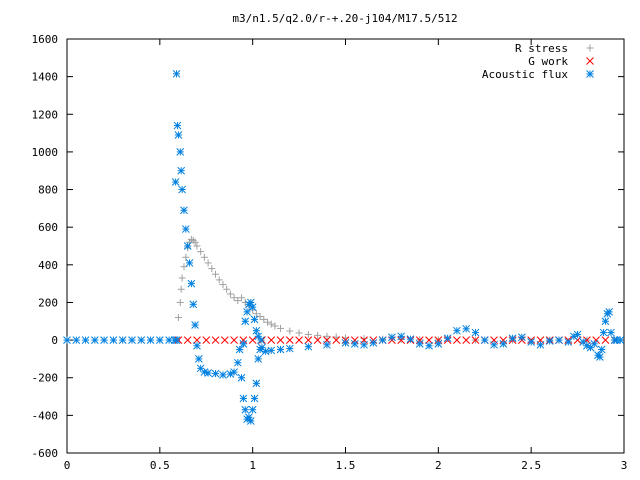 Image resolution: width=640 pixels, height=480 pixels. Describe the element at coordinates (525, 74) in the screenshot. I see `legend-label: Acoustic flux` at that location.